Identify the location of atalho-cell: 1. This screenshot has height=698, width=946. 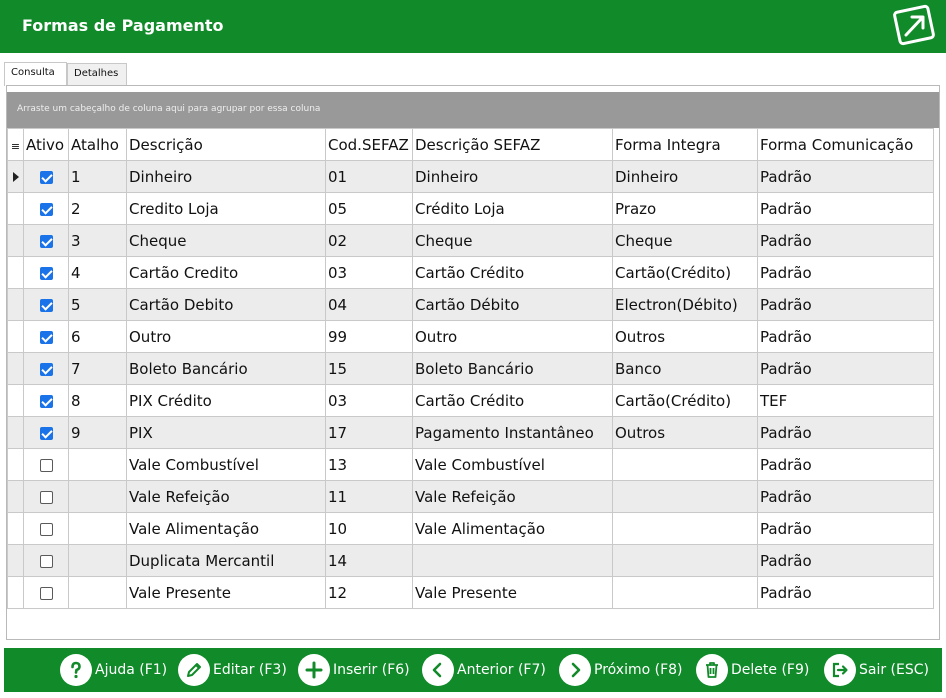
(97, 176).